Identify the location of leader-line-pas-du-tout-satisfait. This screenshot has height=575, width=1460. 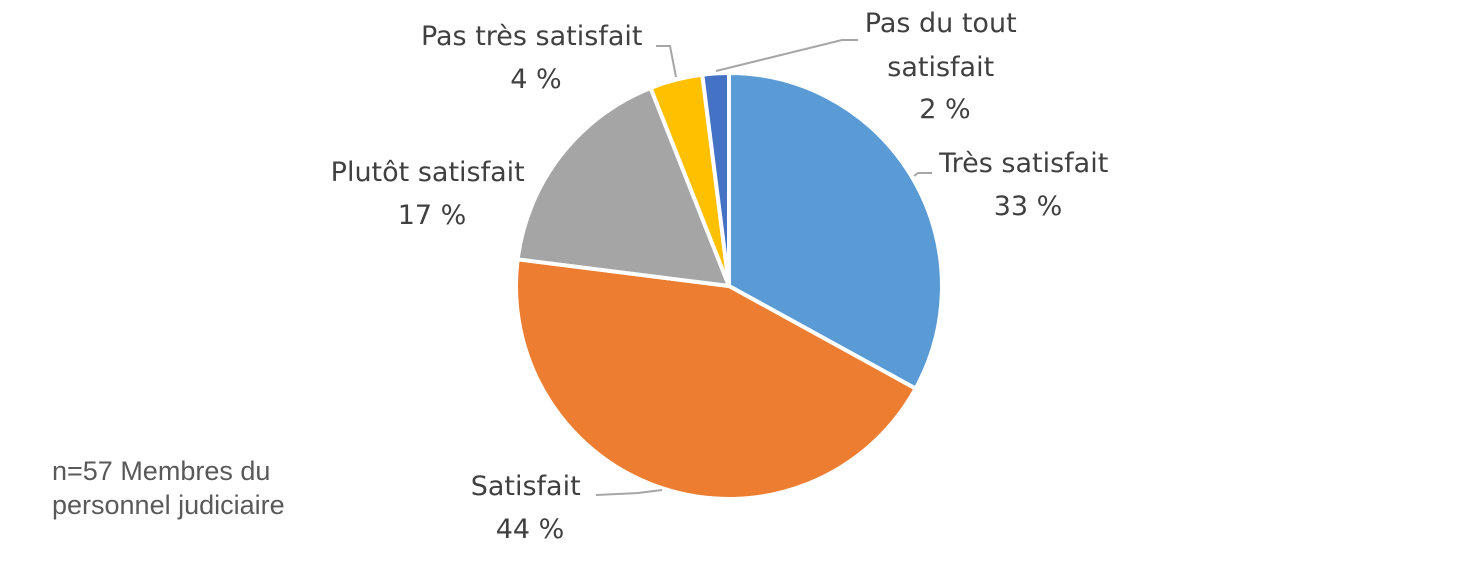
(786, 55).